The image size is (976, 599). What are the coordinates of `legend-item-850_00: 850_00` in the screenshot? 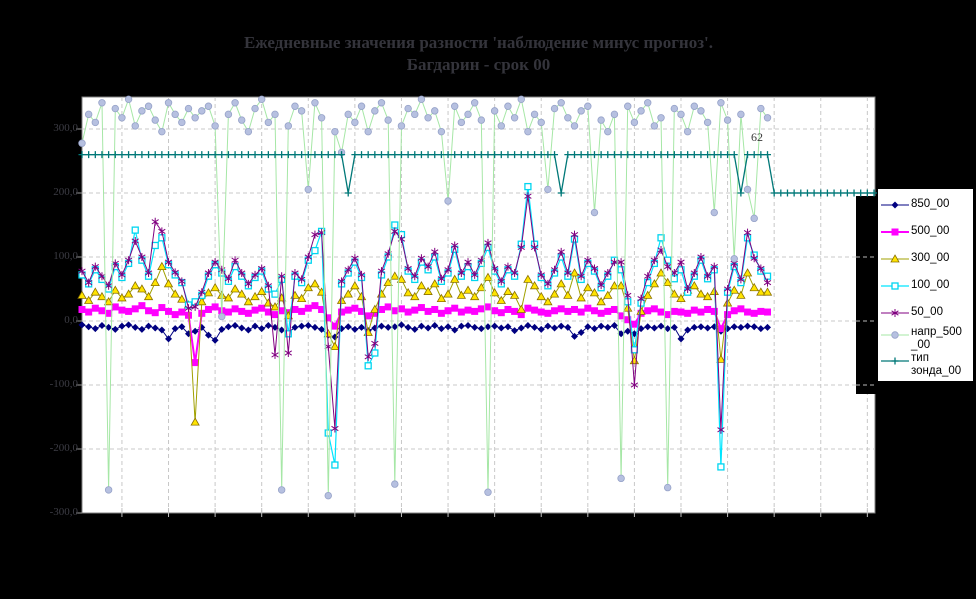 It's located at (926, 204).